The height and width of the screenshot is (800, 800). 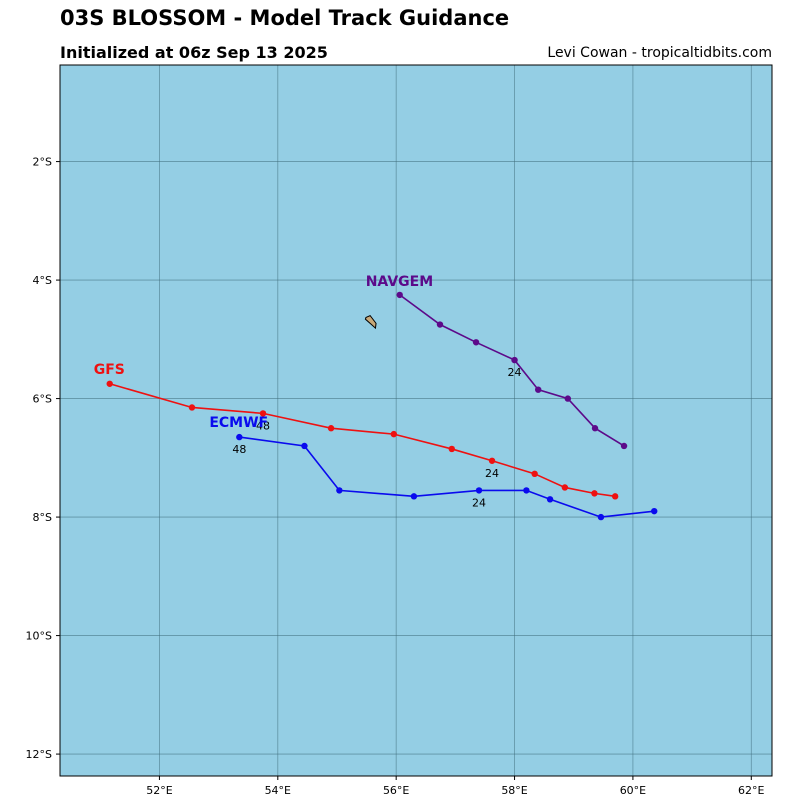 What do you see at coordinates (399, 282) in the screenshot?
I see `model-label-navgem: NAVGEM` at bounding box center [399, 282].